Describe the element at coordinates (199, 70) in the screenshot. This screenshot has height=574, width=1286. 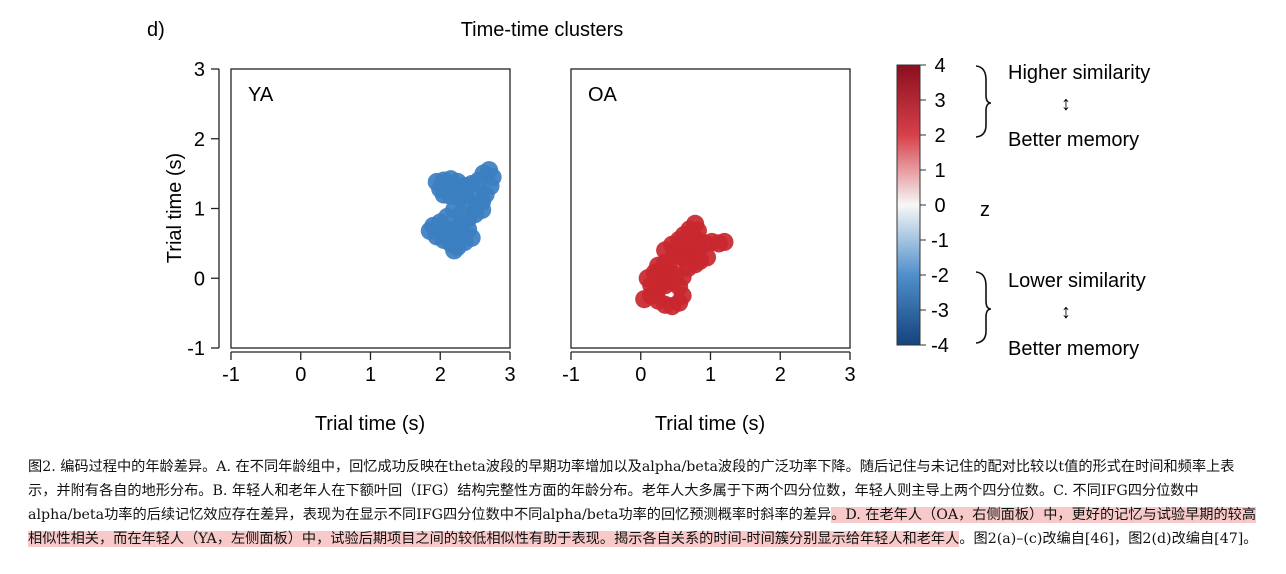
I see `y-tick-label: 3` at that location.